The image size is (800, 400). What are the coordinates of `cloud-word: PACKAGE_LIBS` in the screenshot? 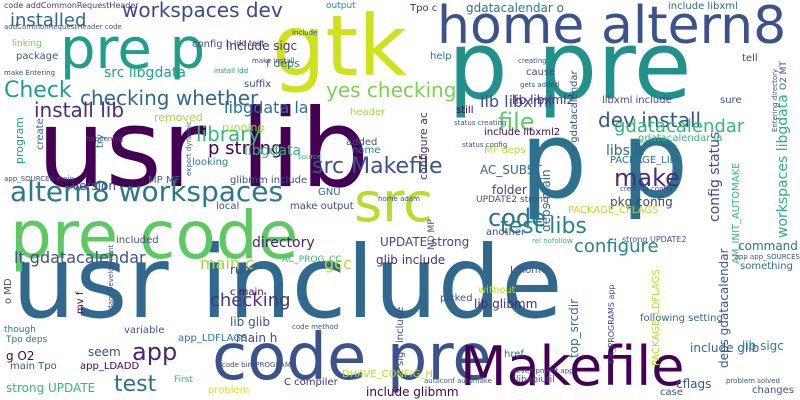 It's located at (646, 160).